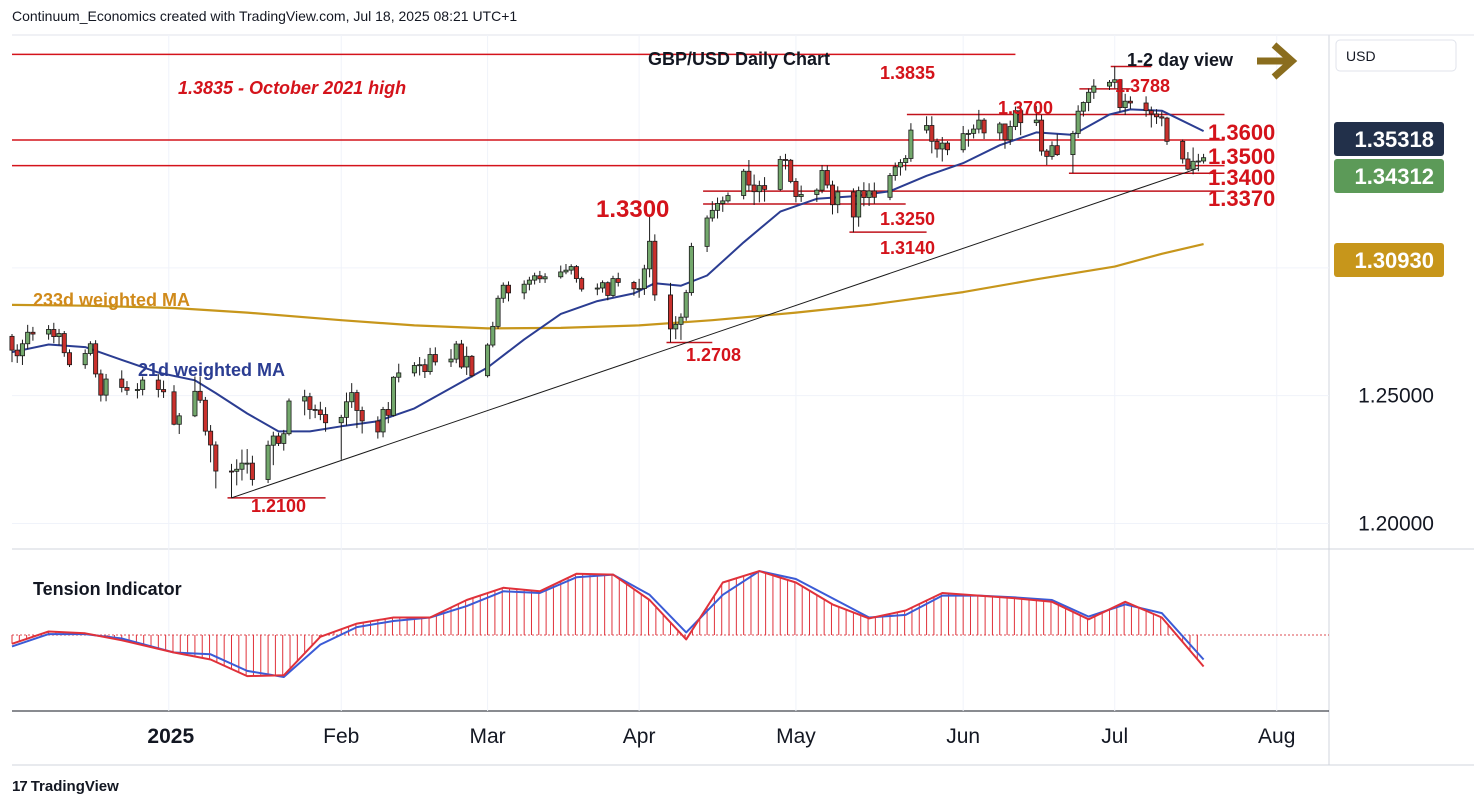 The height and width of the screenshot is (809, 1474). I want to click on ma233-line, so click(607, 286).